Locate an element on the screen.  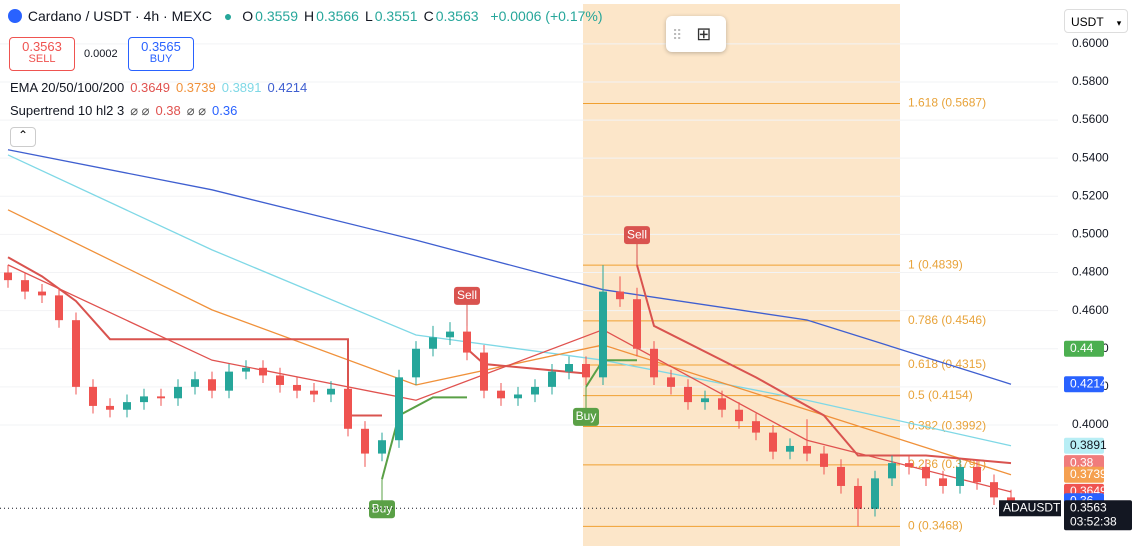
indicator-name: EMA 20/50/100/200 is located at coordinates (67, 87).